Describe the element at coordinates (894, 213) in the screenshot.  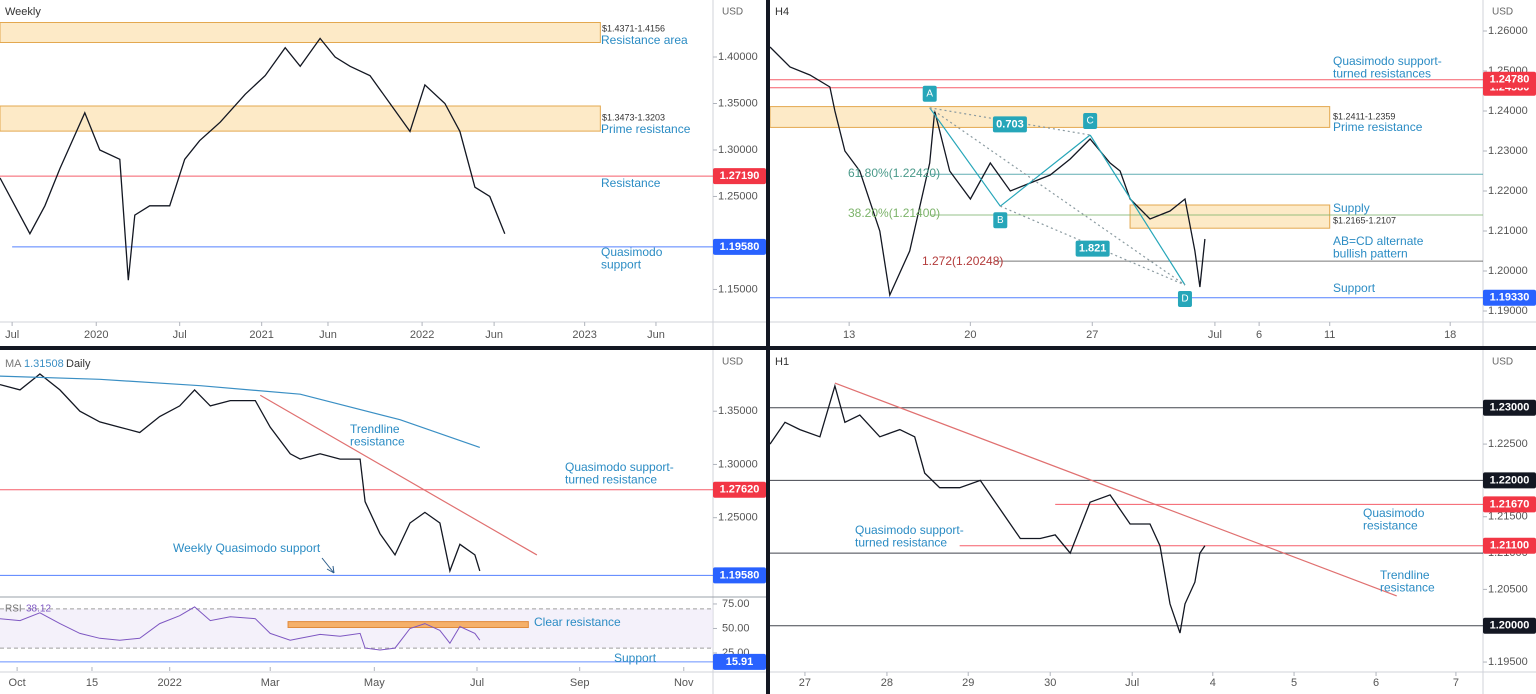
I see `annotation: 38.20%(1.21400)` at that location.